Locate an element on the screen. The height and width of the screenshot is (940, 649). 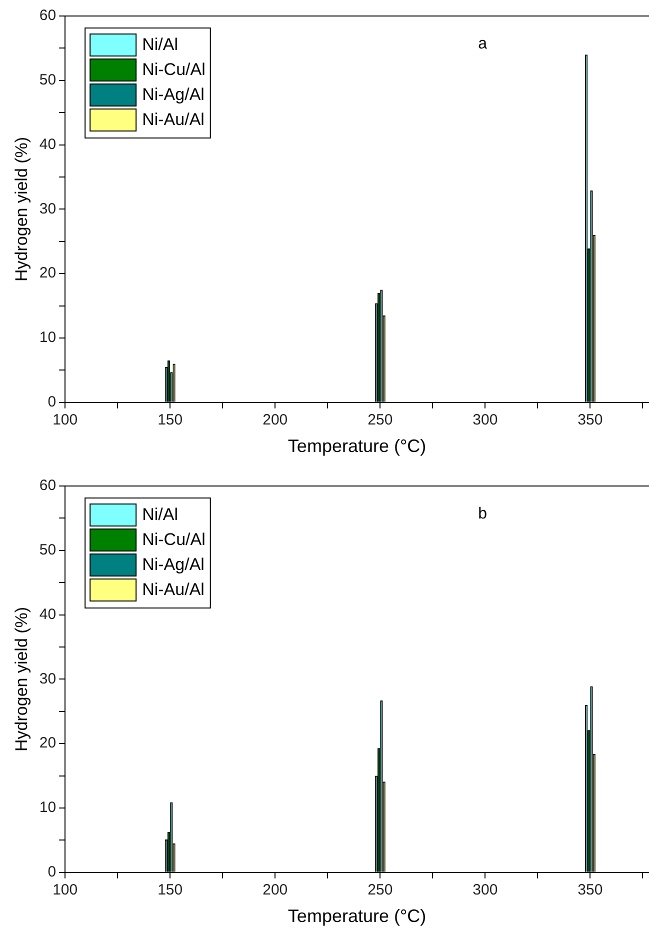
annotation: b is located at coordinates (483, 513).